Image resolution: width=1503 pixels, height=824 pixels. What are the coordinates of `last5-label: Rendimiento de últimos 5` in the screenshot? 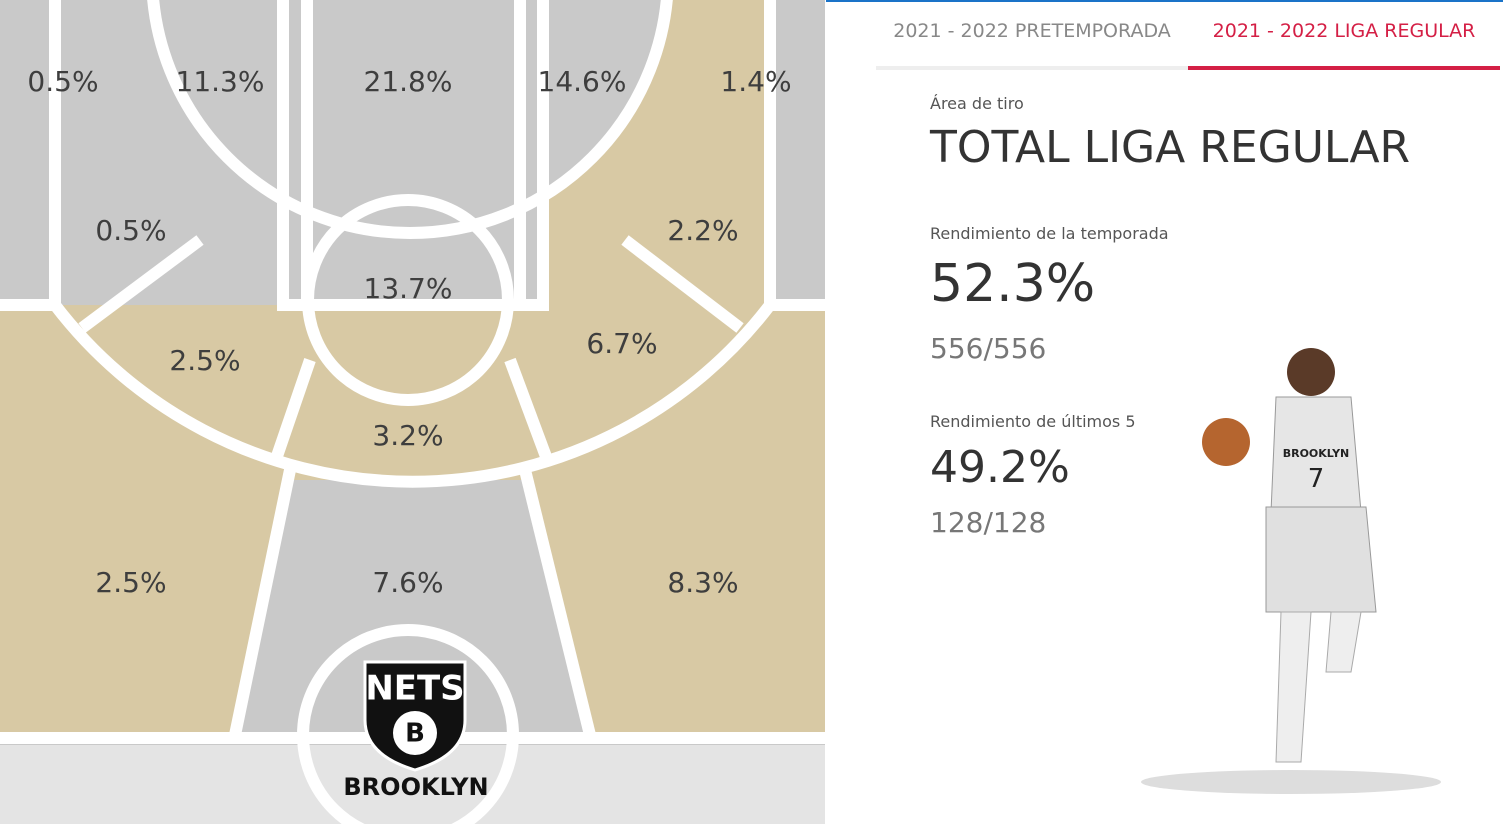 It's located at (1033, 421).